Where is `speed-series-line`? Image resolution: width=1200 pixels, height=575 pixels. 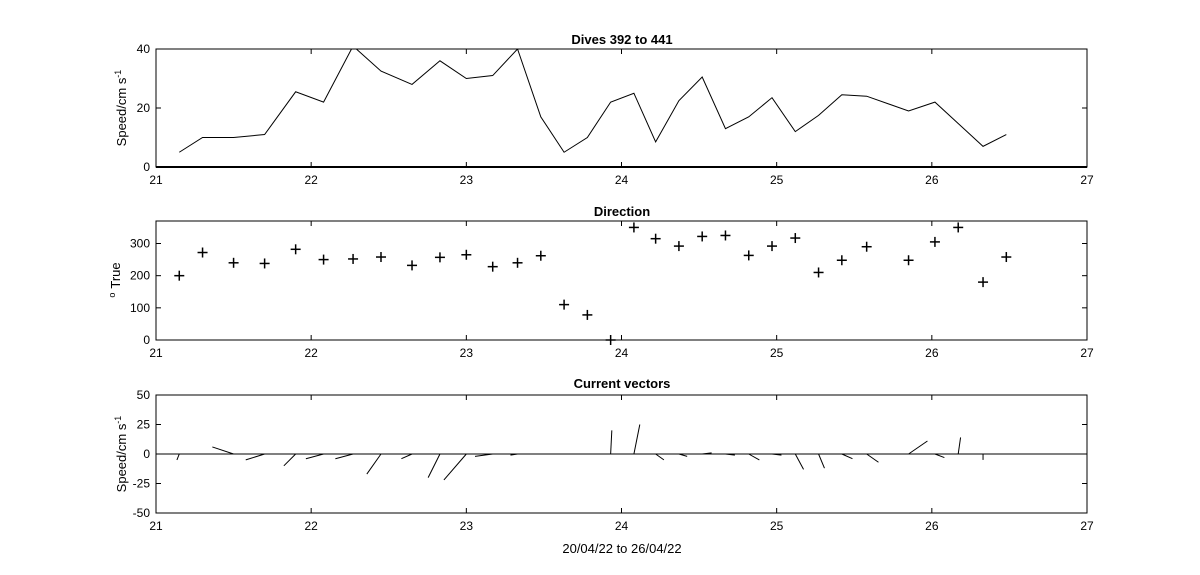
speed-series-line is located at coordinates (593, 101).